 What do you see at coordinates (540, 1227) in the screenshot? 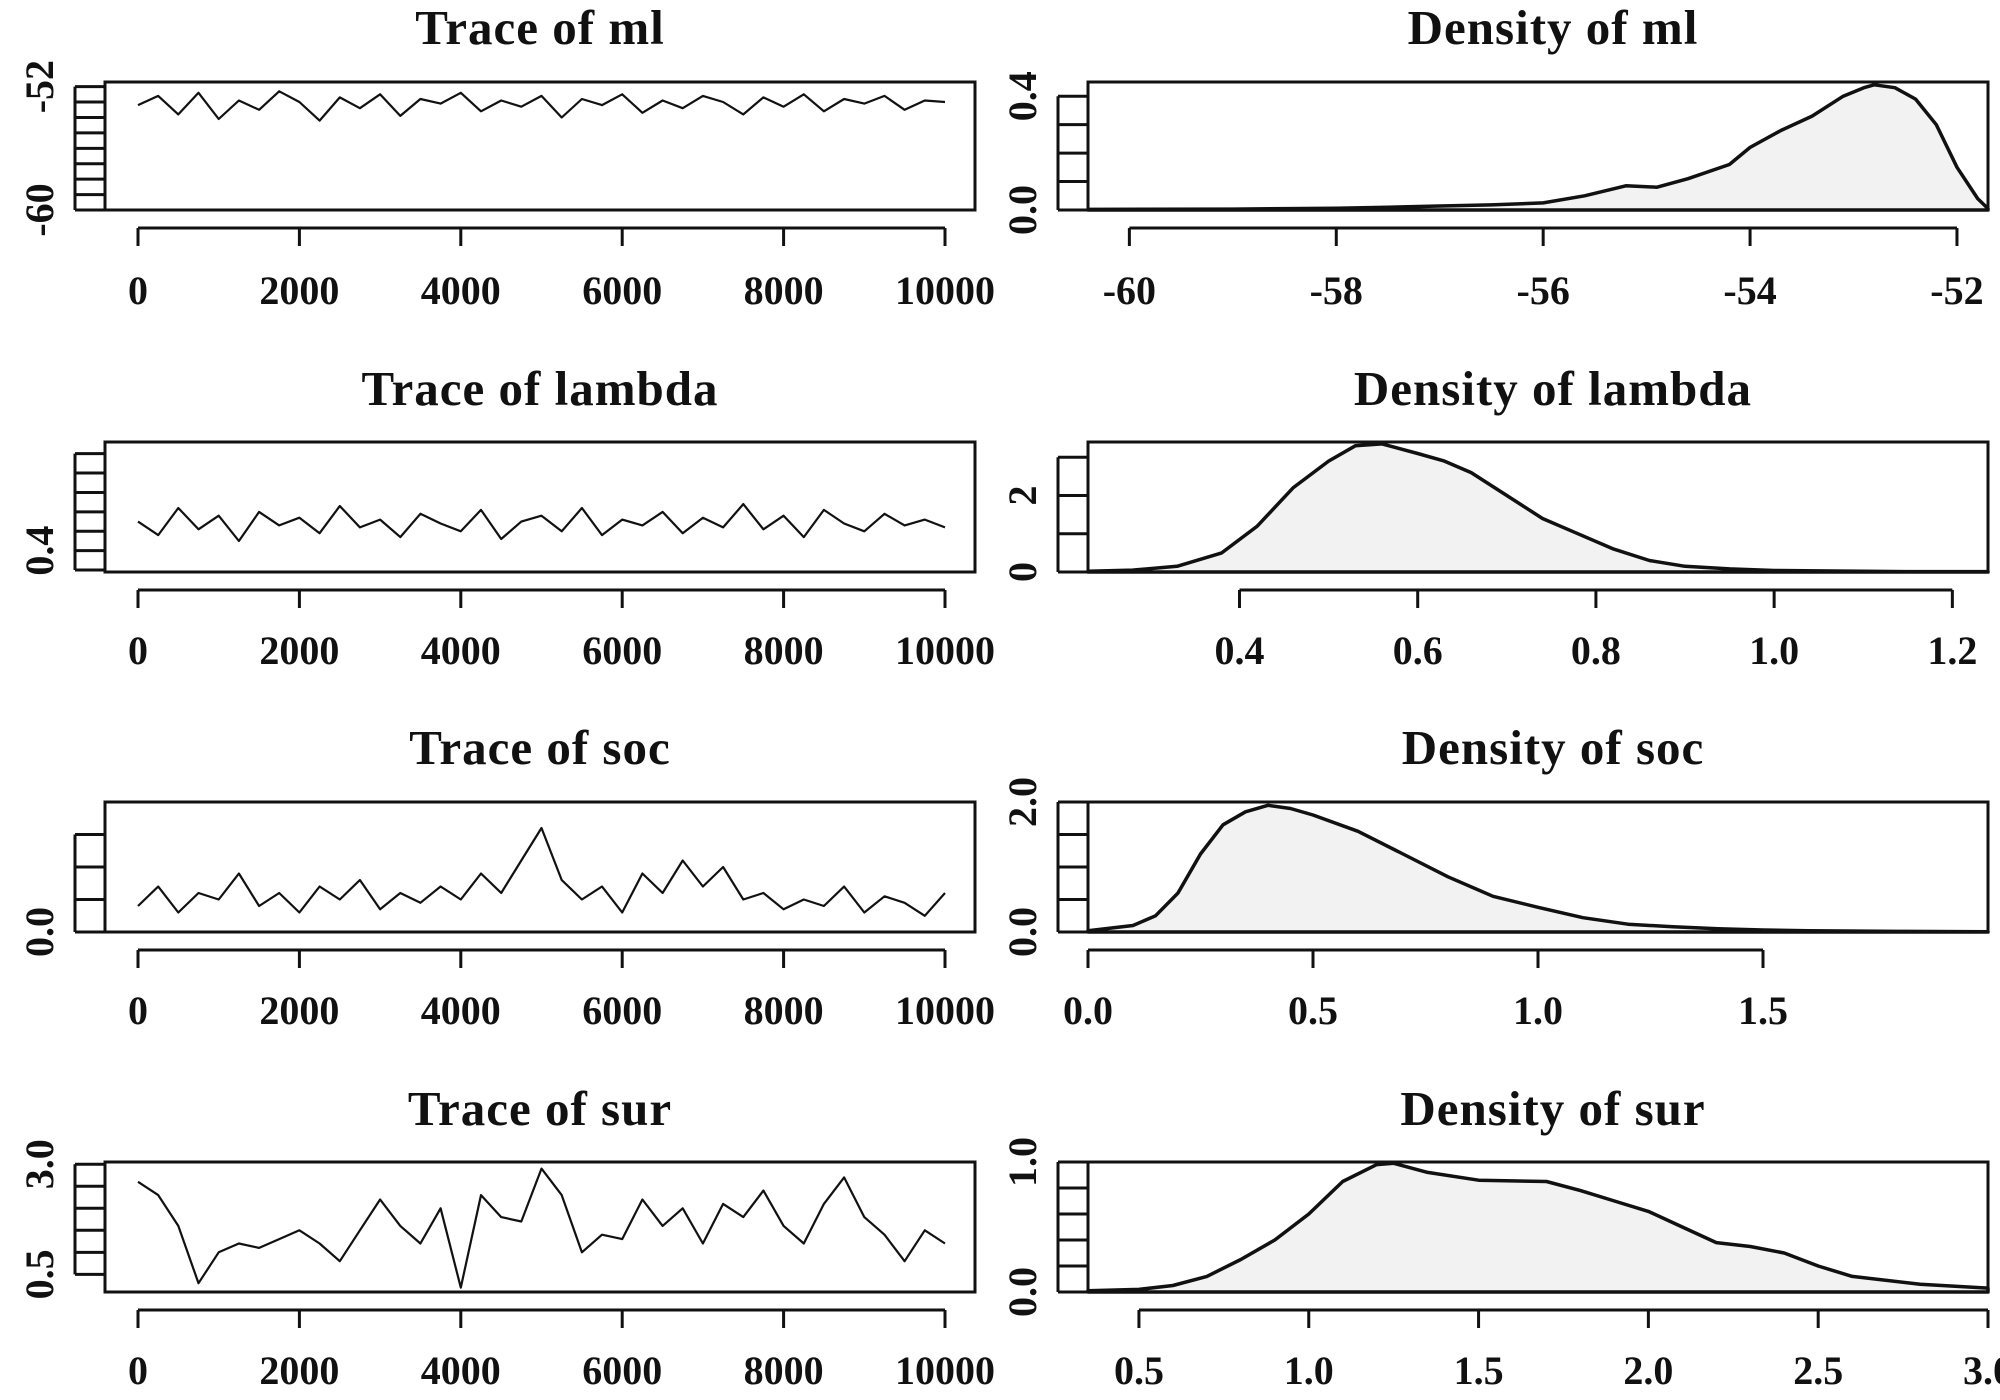
I see `trace-of-sur-frame` at bounding box center [540, 1227].